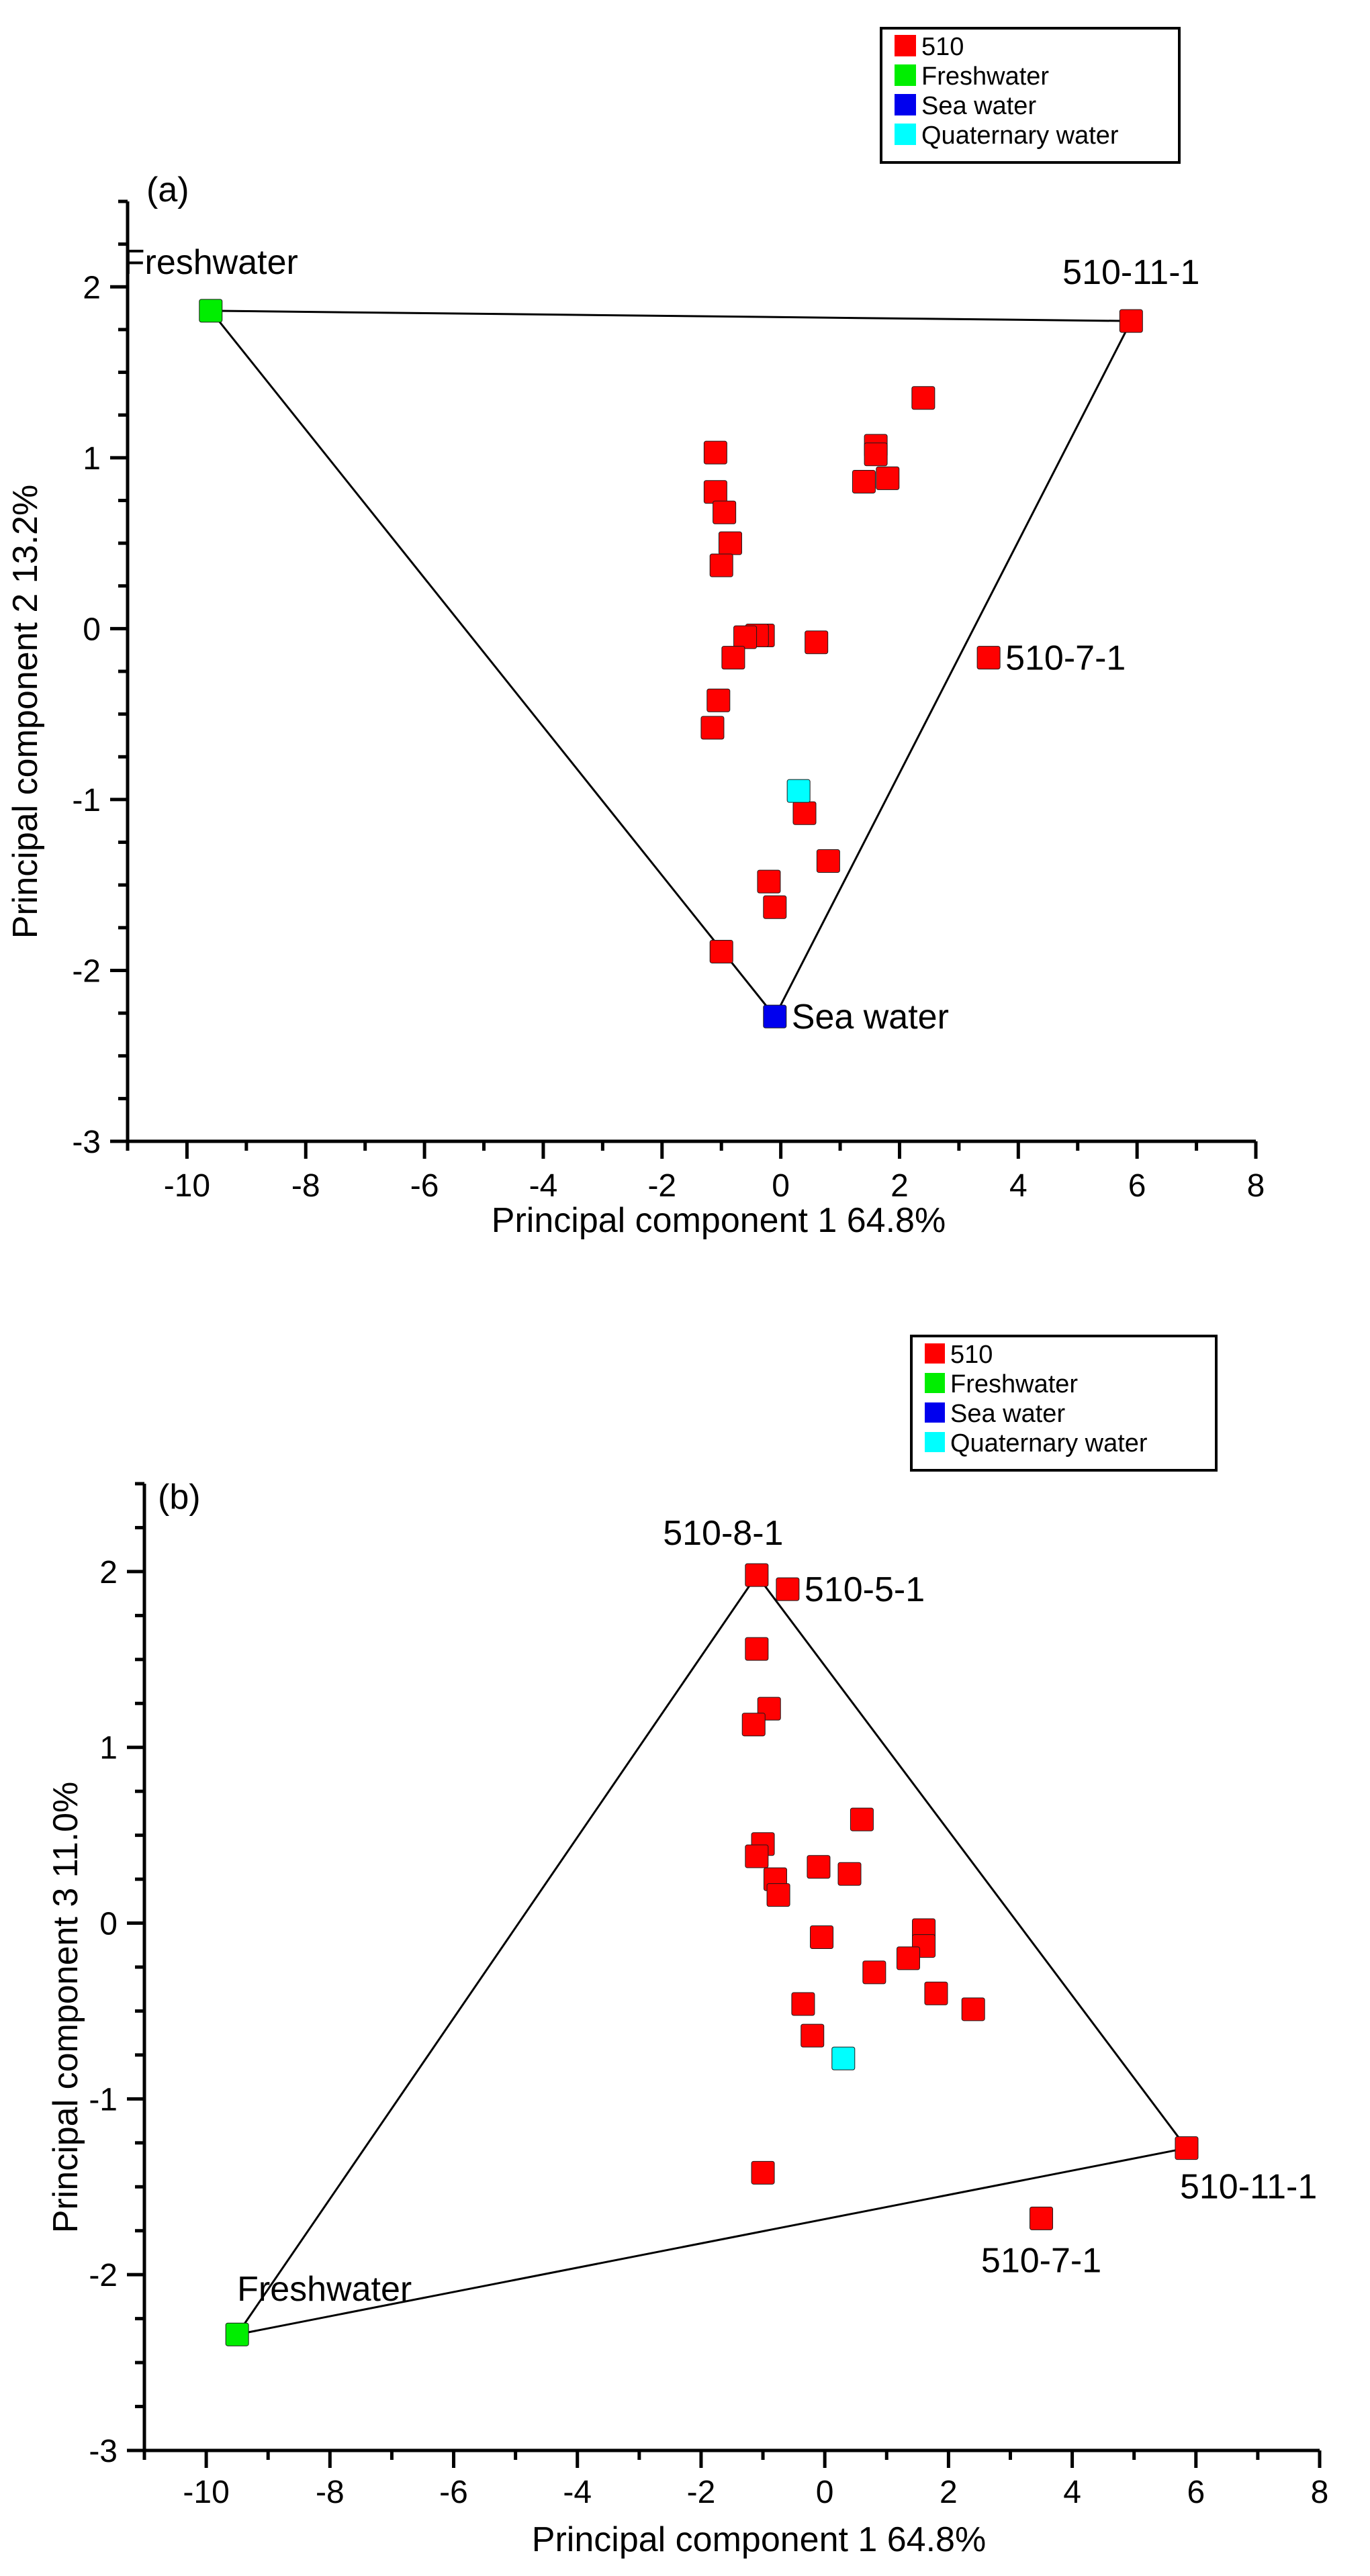 The height and width of the screenshot is (2576, 1370). Describe the element at coordinates (843, 2058) in the screenshot. I see `data-point-quaternary-water` at that location.